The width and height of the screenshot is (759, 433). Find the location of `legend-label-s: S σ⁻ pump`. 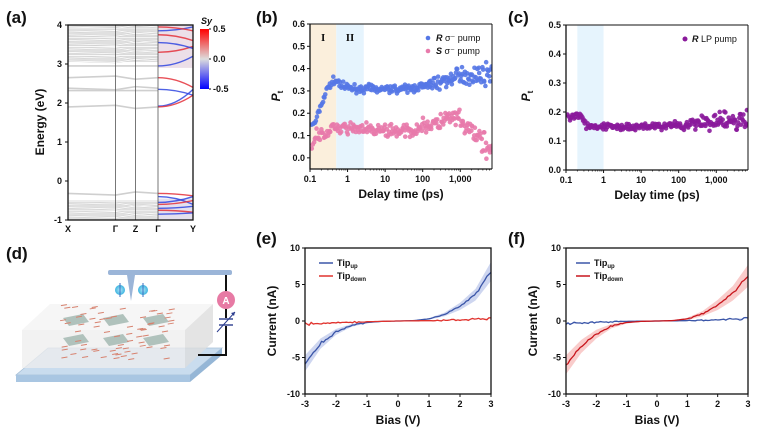

legend-label-s: S σ⁻ pump is located at coordinates (458, 51).